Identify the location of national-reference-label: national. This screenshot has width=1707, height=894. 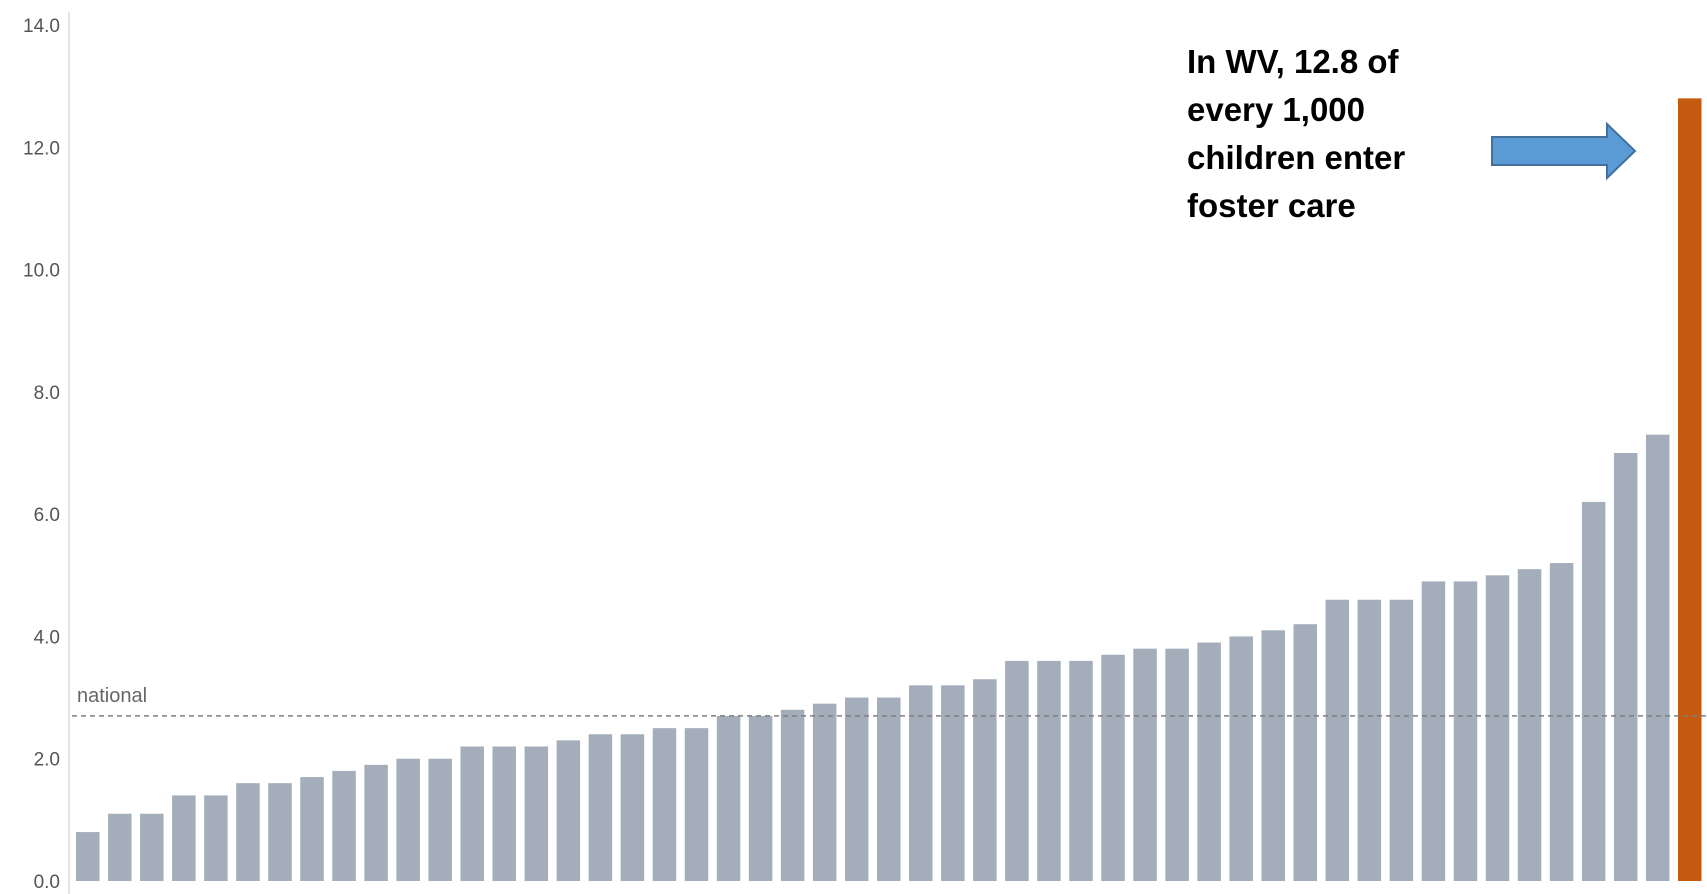
(112, 696).